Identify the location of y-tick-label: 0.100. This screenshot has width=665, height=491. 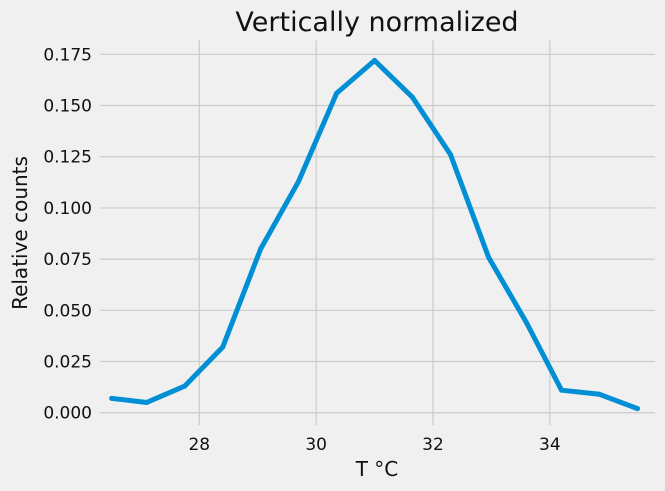
(67, 209).